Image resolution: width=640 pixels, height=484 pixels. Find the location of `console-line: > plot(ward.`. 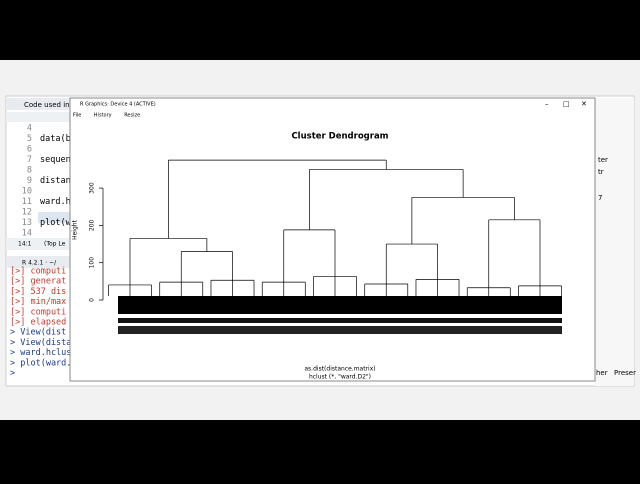

console-line: > plot(ward. is located at coordinates (40, 363).